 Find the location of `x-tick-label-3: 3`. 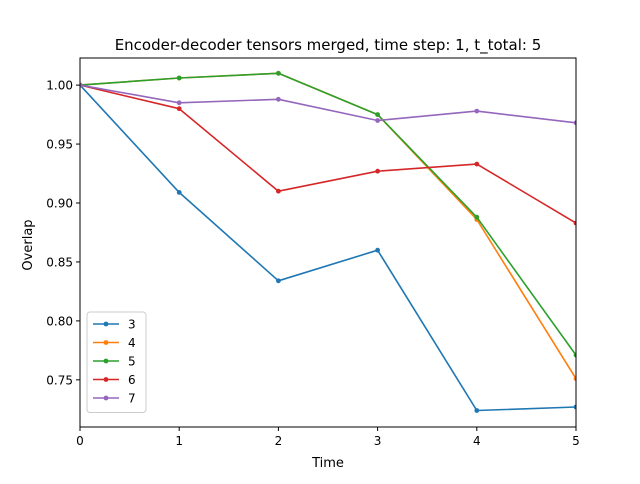

x-tick-label-3: 3 is located at coordinates (378, 441).